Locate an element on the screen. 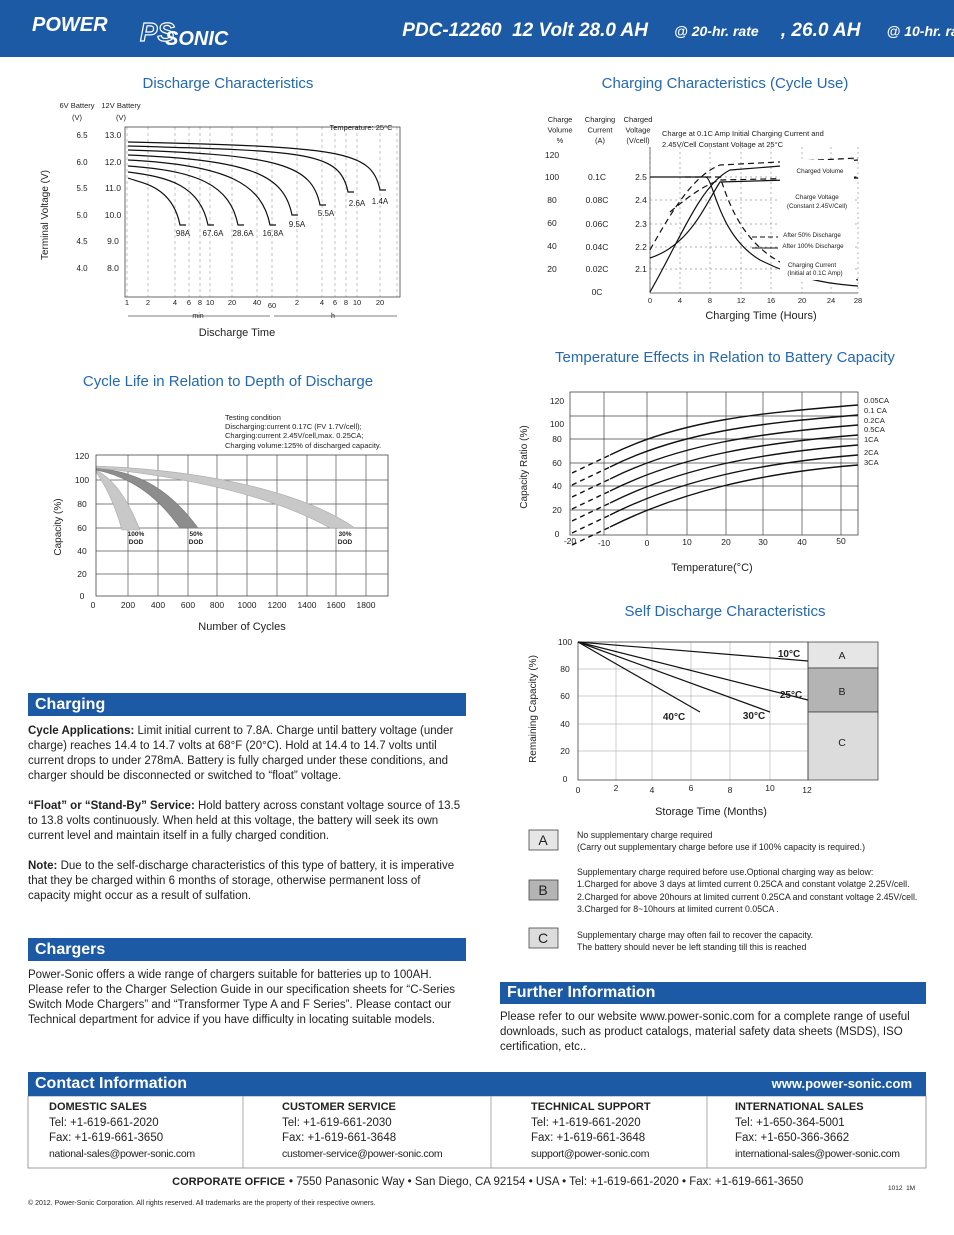  axis-label: Capacity Ratio (%) is located at coordinates (524, 466).